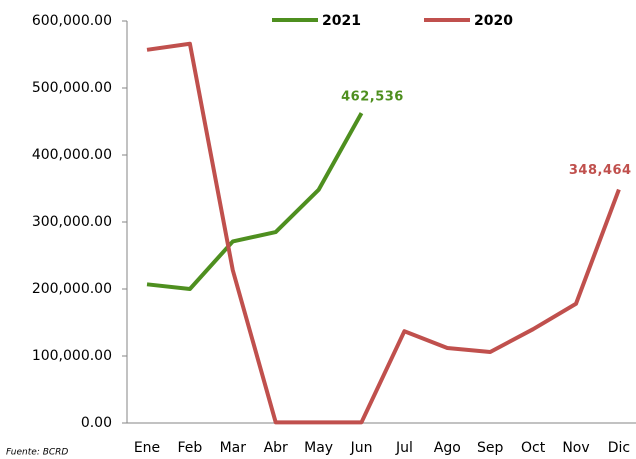 This screenshot has height=459, width=636. Describe the element at coordinates (72, 88) in the screenshot. I see `y-tick-label: 500,000.00` at that location.